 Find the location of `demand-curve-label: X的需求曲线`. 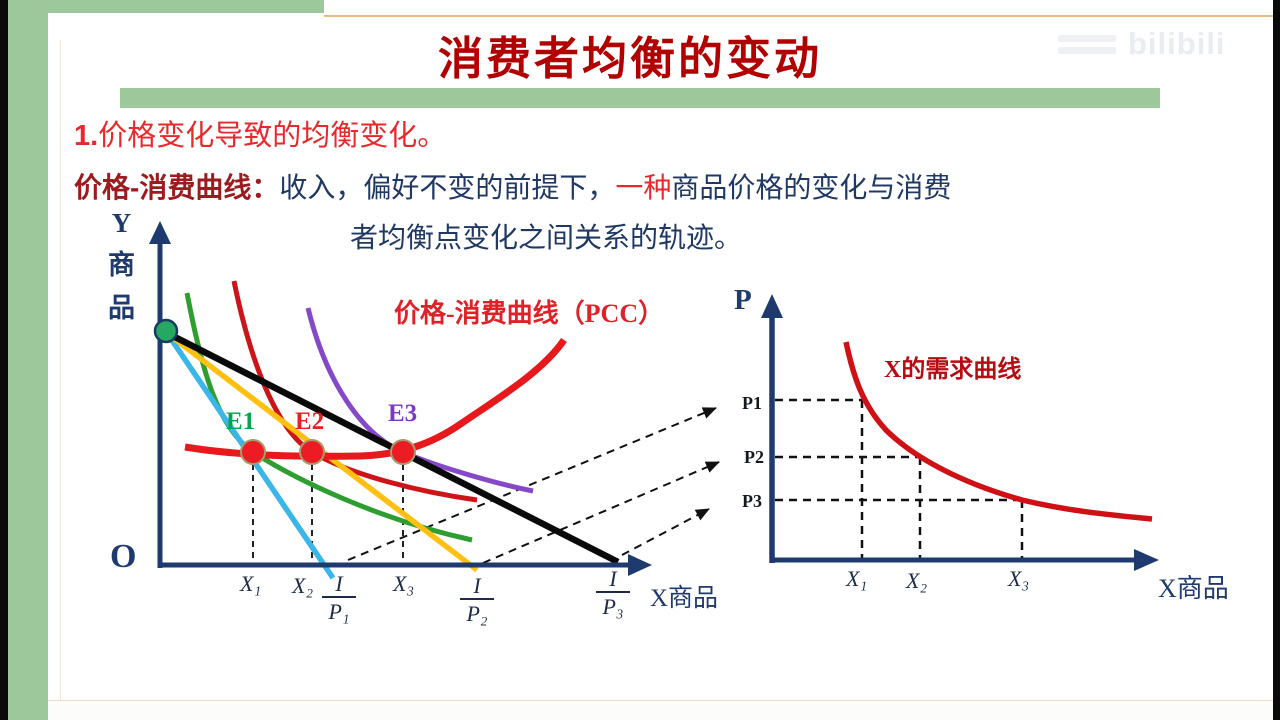

demand-curve-label: X的需求曲线 is located at coordinates (953, 370).